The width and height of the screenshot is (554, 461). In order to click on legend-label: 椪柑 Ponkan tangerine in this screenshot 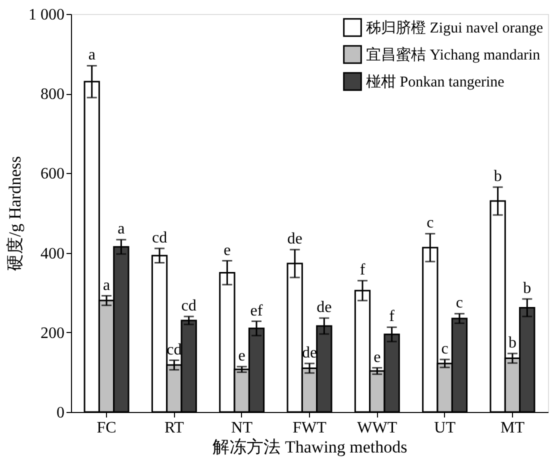, I will do `click(435, 82)`.